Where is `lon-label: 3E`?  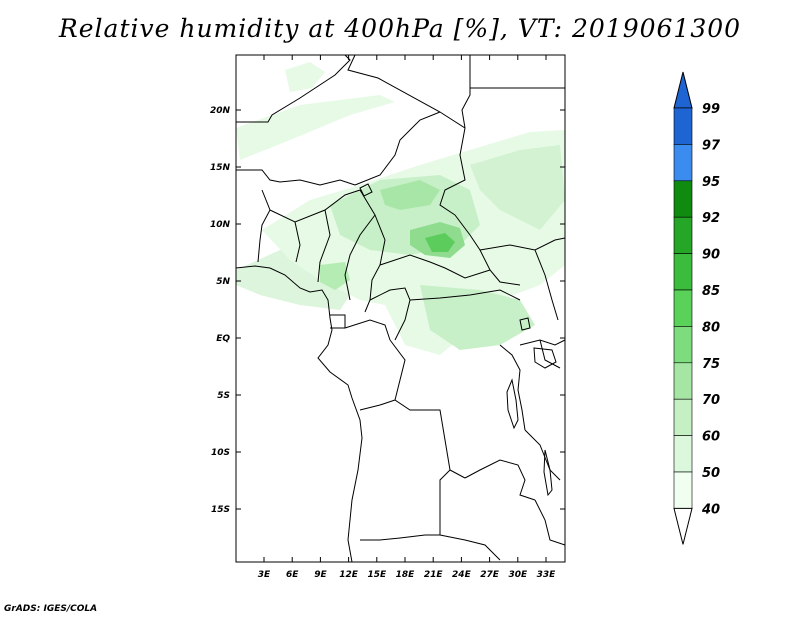 lon-label: 3E is located at coordinates (264, 575).